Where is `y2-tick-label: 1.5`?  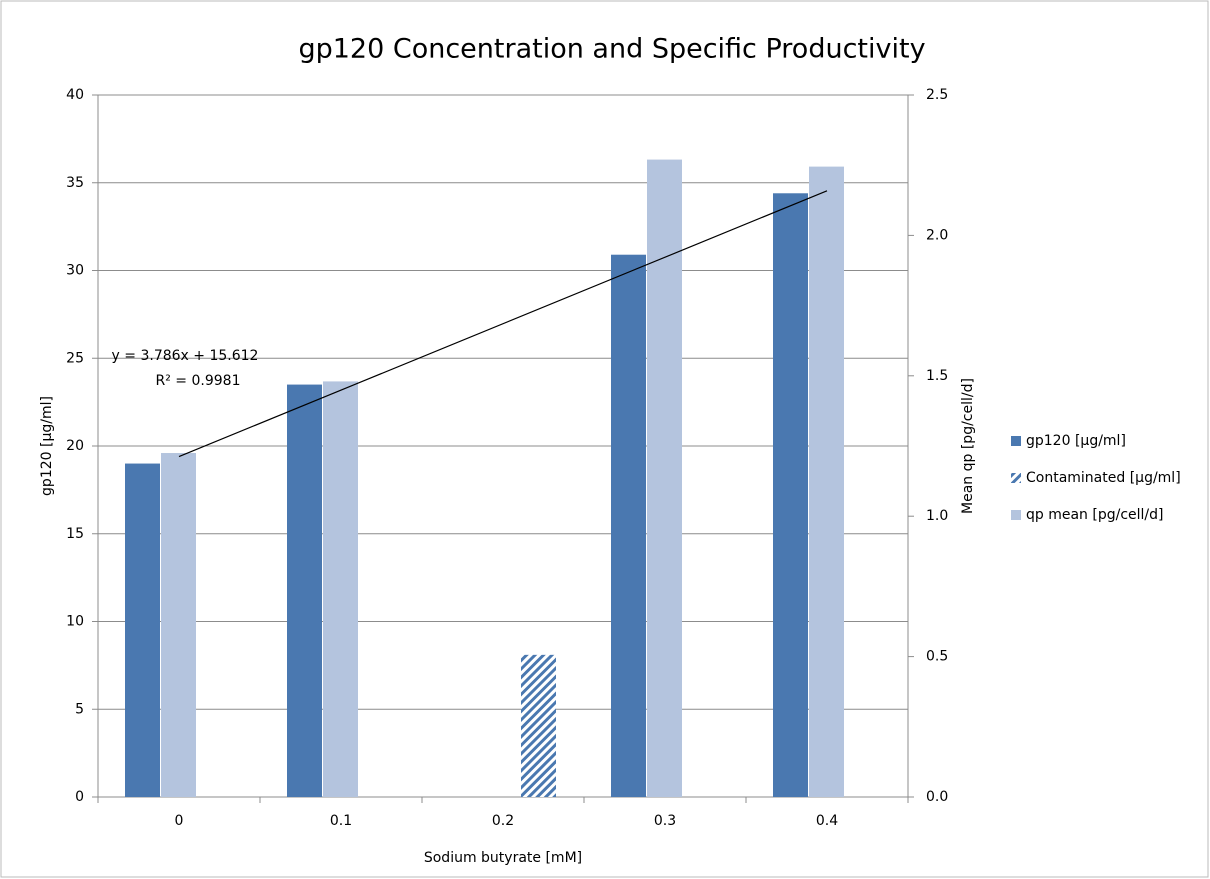
y2-tick-label: 1.5 is located at coordinates (937, 376).